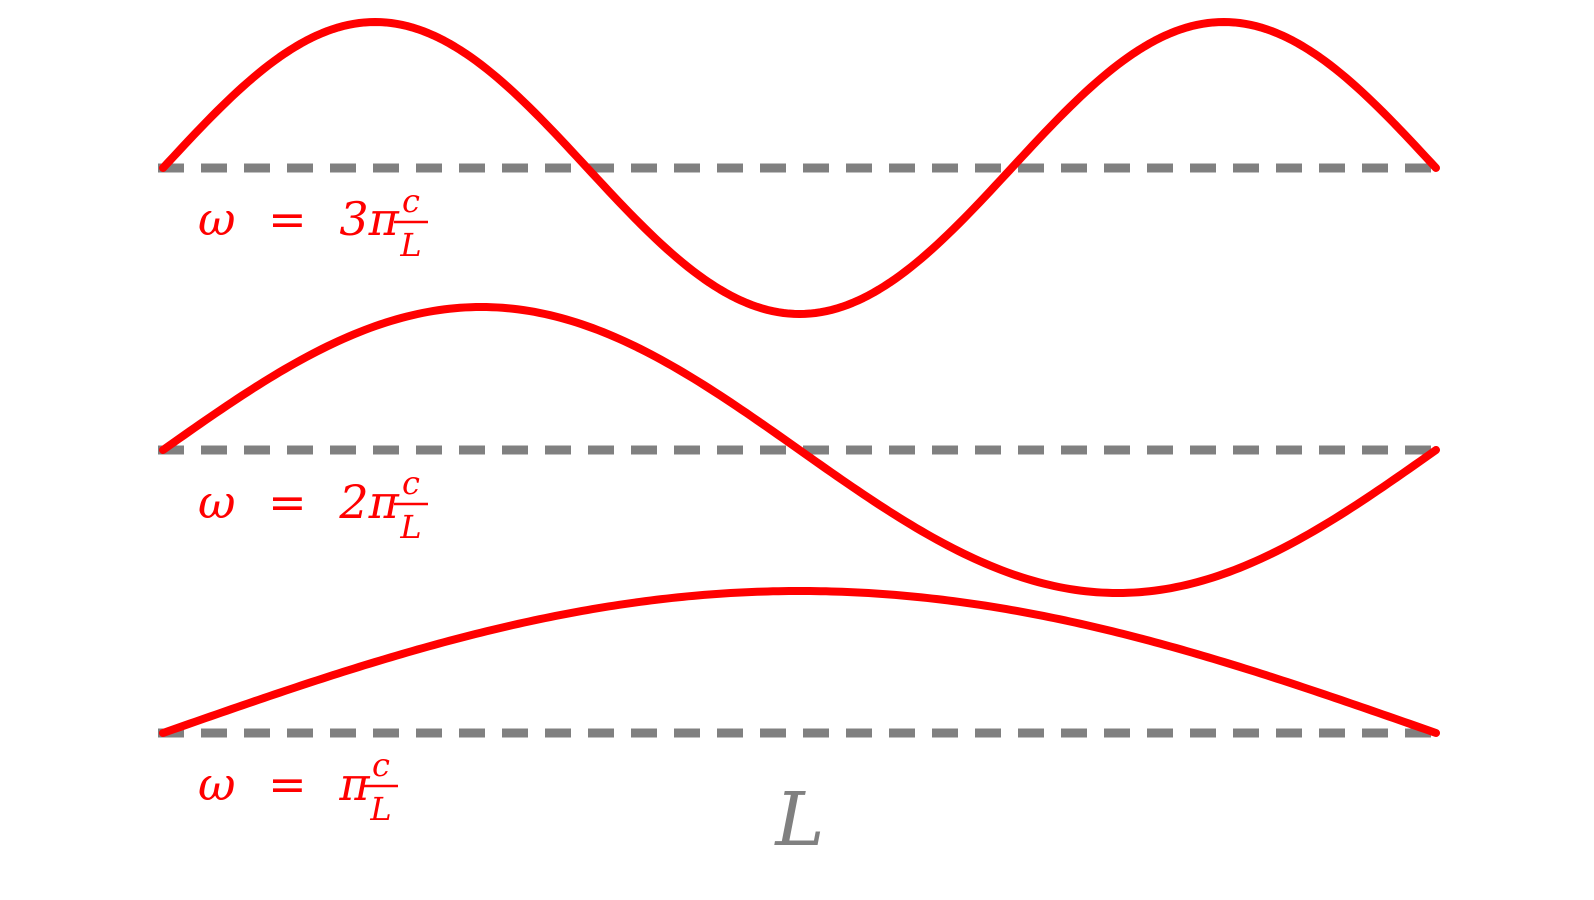 The height and width of the screenshot is (900, 1594). I want to click on mode-1-wave, so click(799, 662).